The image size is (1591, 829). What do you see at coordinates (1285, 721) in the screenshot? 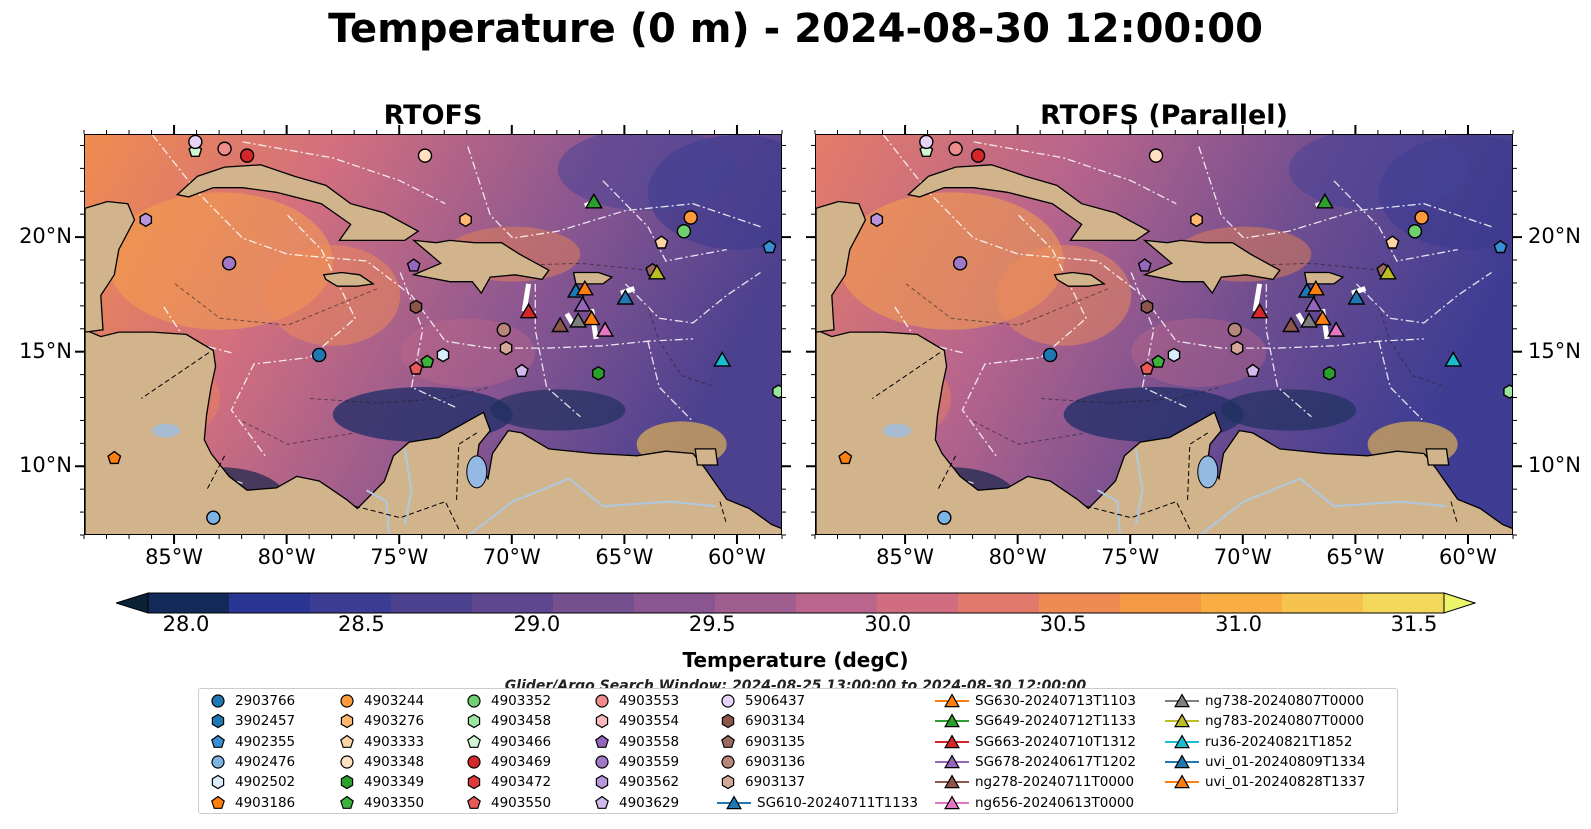
I see `legend-label: ng783-20240807T0000` at bounding box center [1285, 721].